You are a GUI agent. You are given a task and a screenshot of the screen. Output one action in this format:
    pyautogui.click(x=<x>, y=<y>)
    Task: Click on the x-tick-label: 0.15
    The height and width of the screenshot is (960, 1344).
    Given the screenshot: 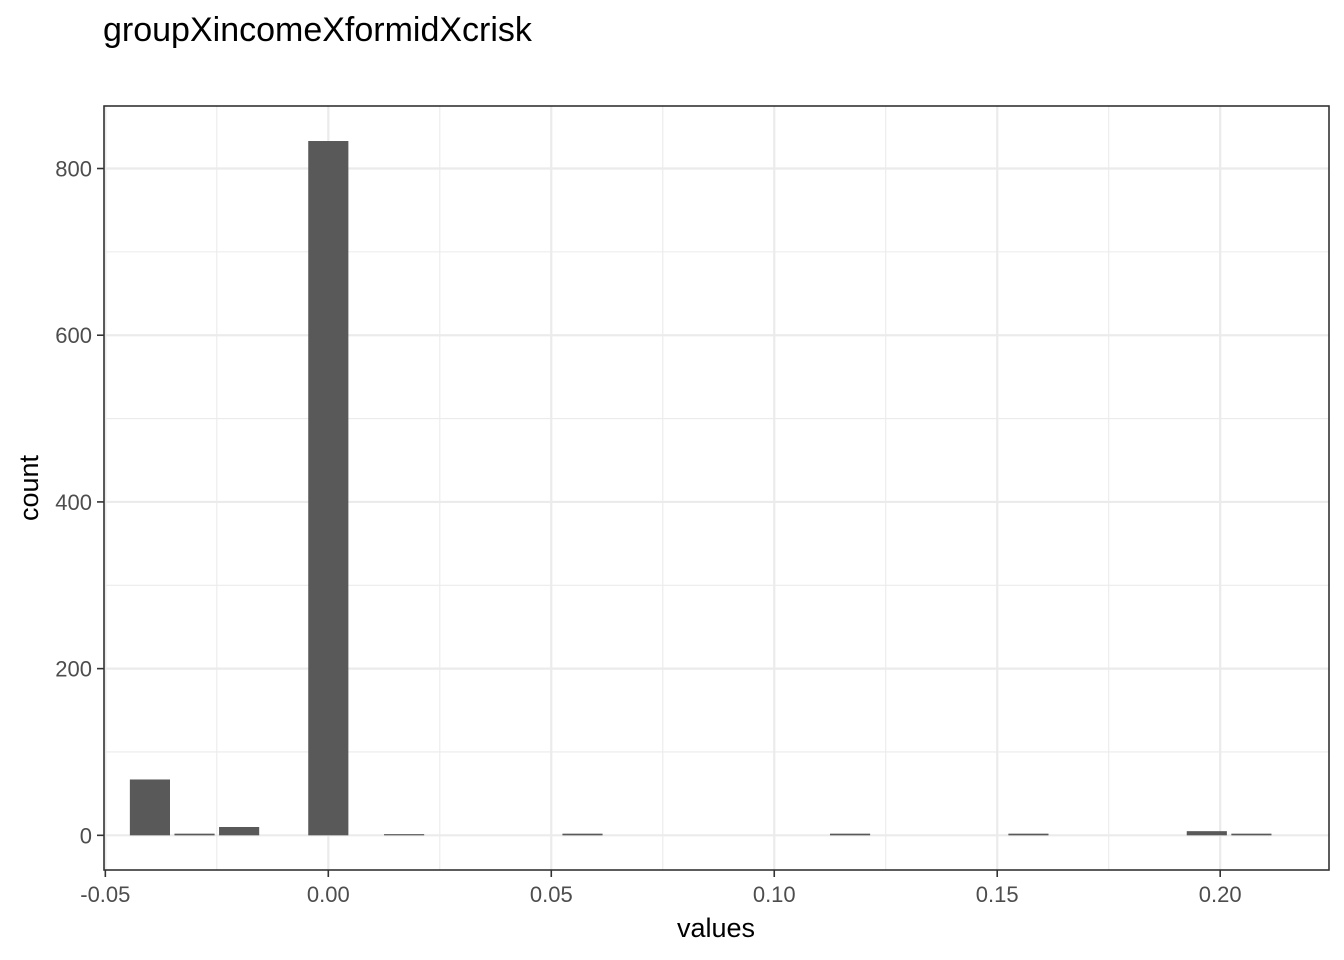 What is the action you would take?
    pyautogui.click(x=997, y=894)
    